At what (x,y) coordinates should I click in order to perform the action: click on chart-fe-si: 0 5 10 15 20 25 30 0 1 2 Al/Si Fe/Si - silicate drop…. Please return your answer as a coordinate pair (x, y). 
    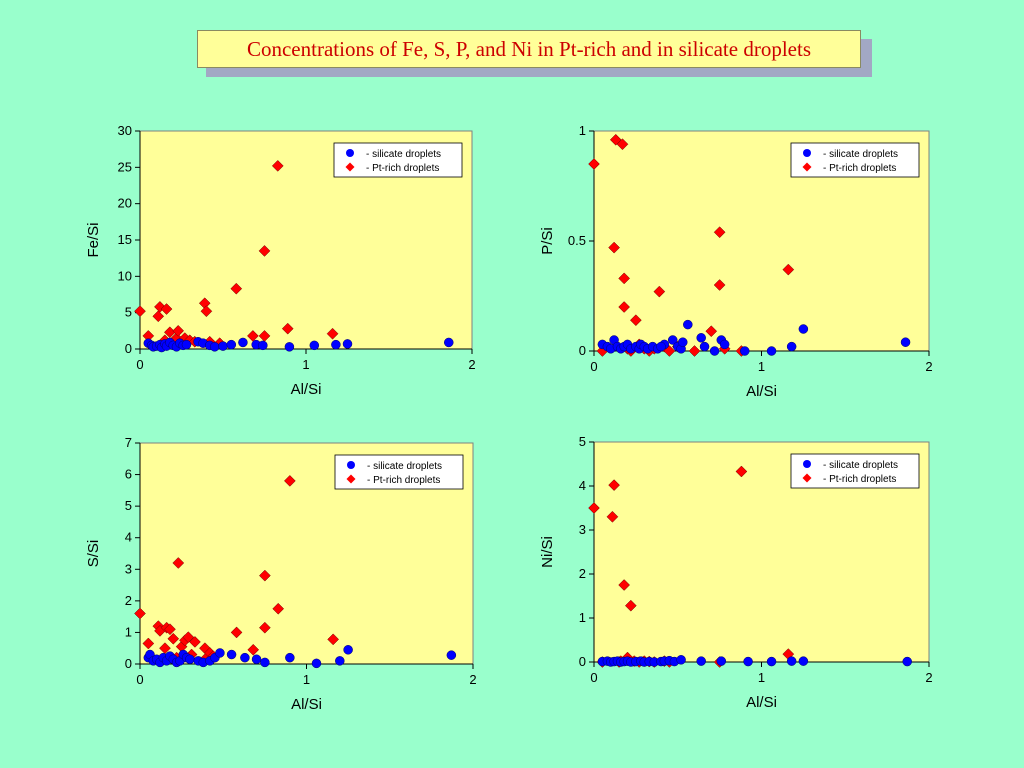
    Looking at the image, I should click on (280, 260).